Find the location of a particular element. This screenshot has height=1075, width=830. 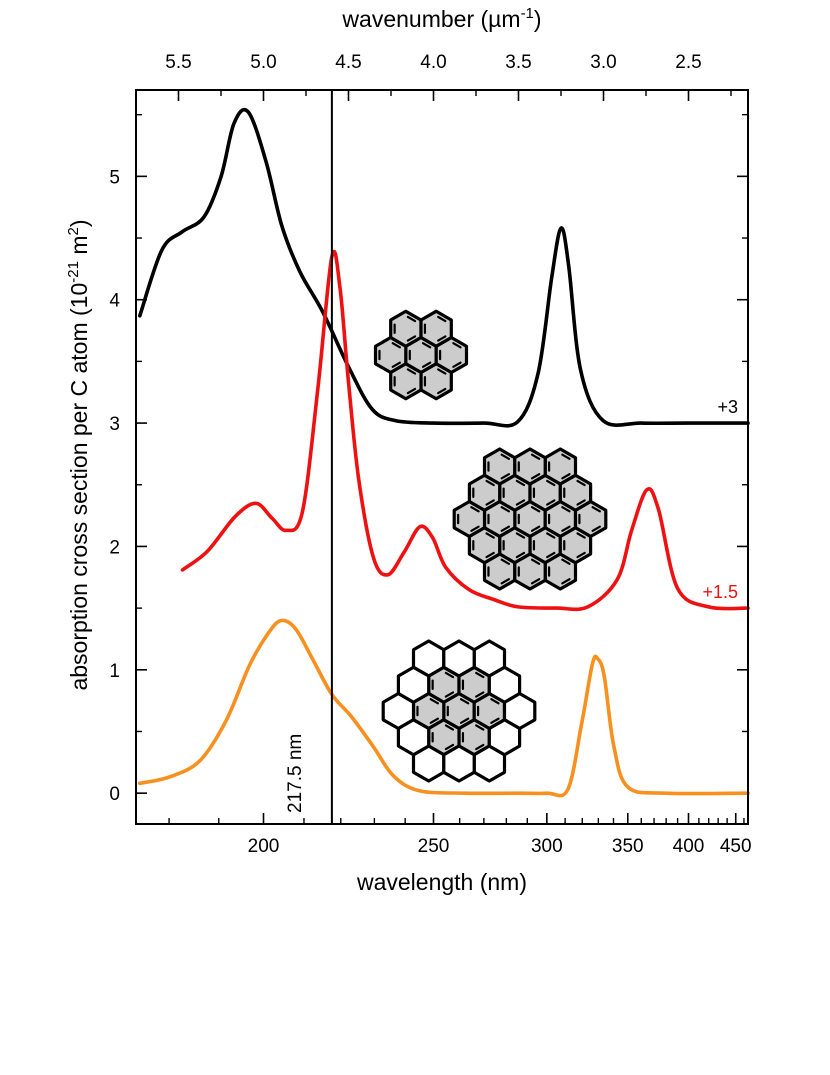

top-tick-label: 2.5 is located at coordinates (688, 62).